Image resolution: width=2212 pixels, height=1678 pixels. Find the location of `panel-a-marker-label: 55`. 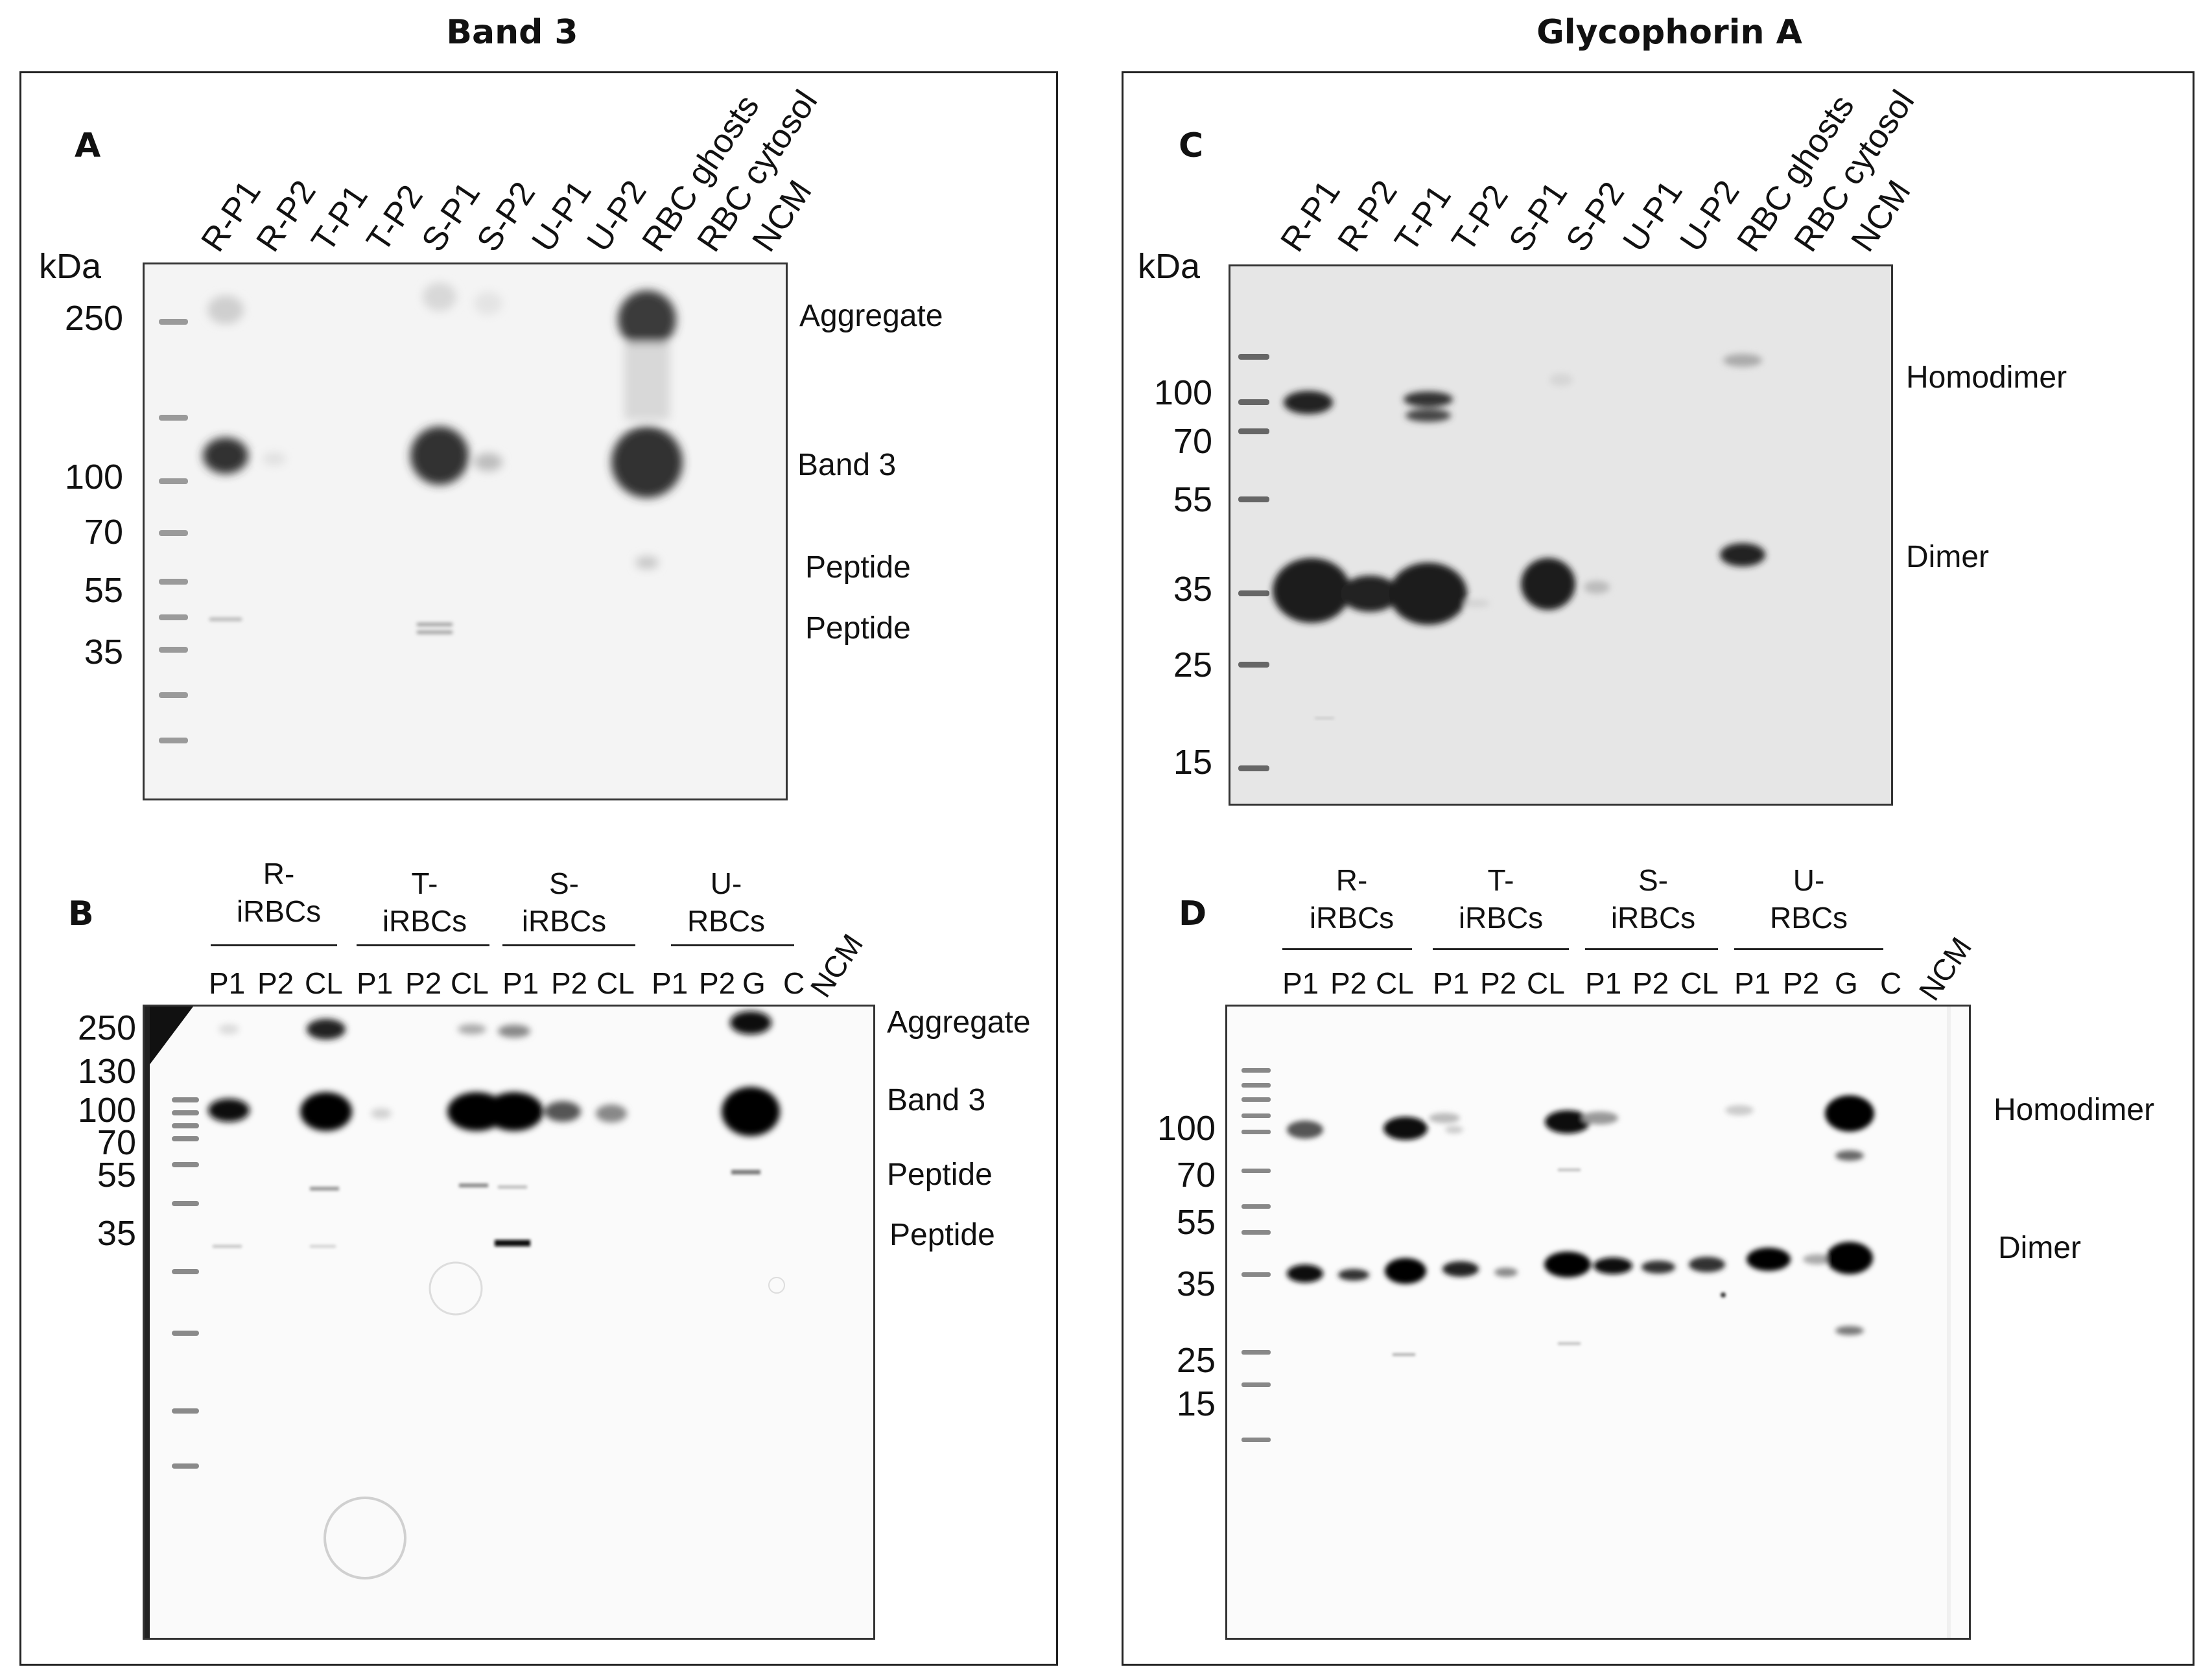

panel-a-marker-label: 55 is located at coordinates (103, 590).